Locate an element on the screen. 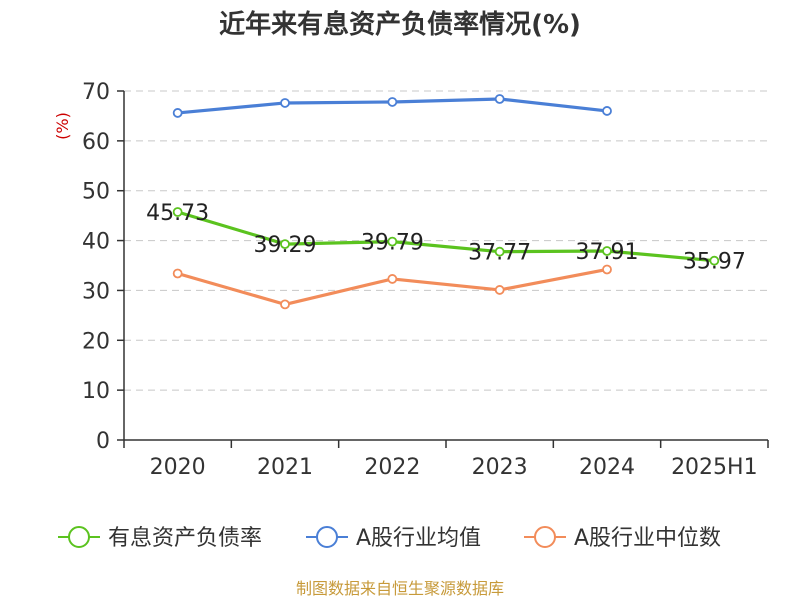 Image resolution: width=800 pixels, height=600 pixels. y-tick-label: 0 is located at coordinates (103, 441).